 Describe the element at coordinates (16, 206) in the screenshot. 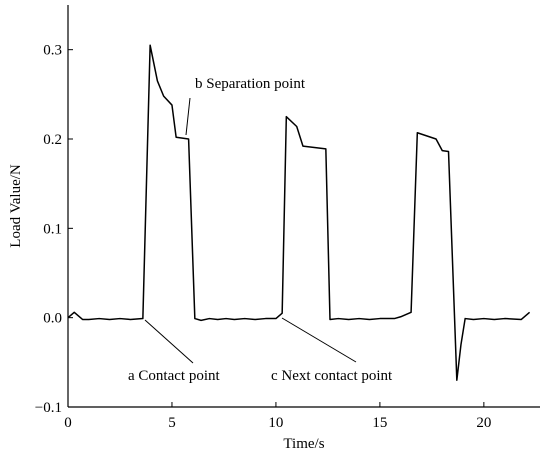

I see `y-axis-label: Load Value/N` at that location.